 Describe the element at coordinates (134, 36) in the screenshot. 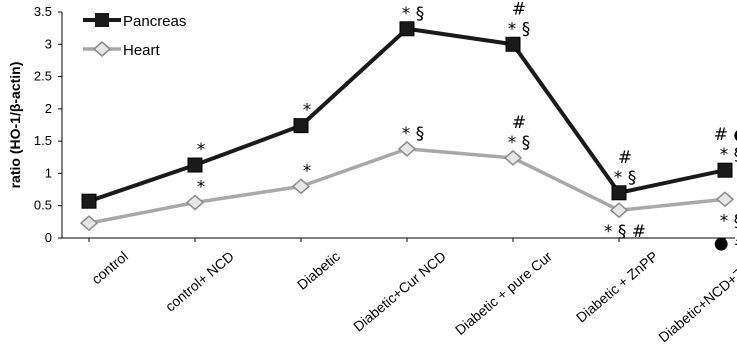

I see `legend: Pancreas Heart` at that location.